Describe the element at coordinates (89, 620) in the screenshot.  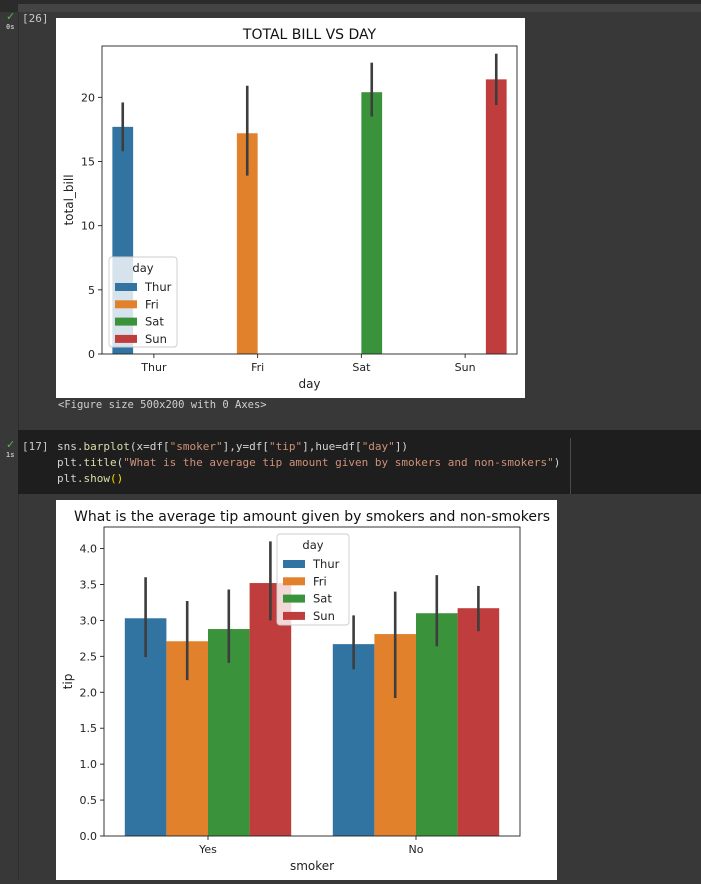
I see `y-tick-label: 3.0` at that location.